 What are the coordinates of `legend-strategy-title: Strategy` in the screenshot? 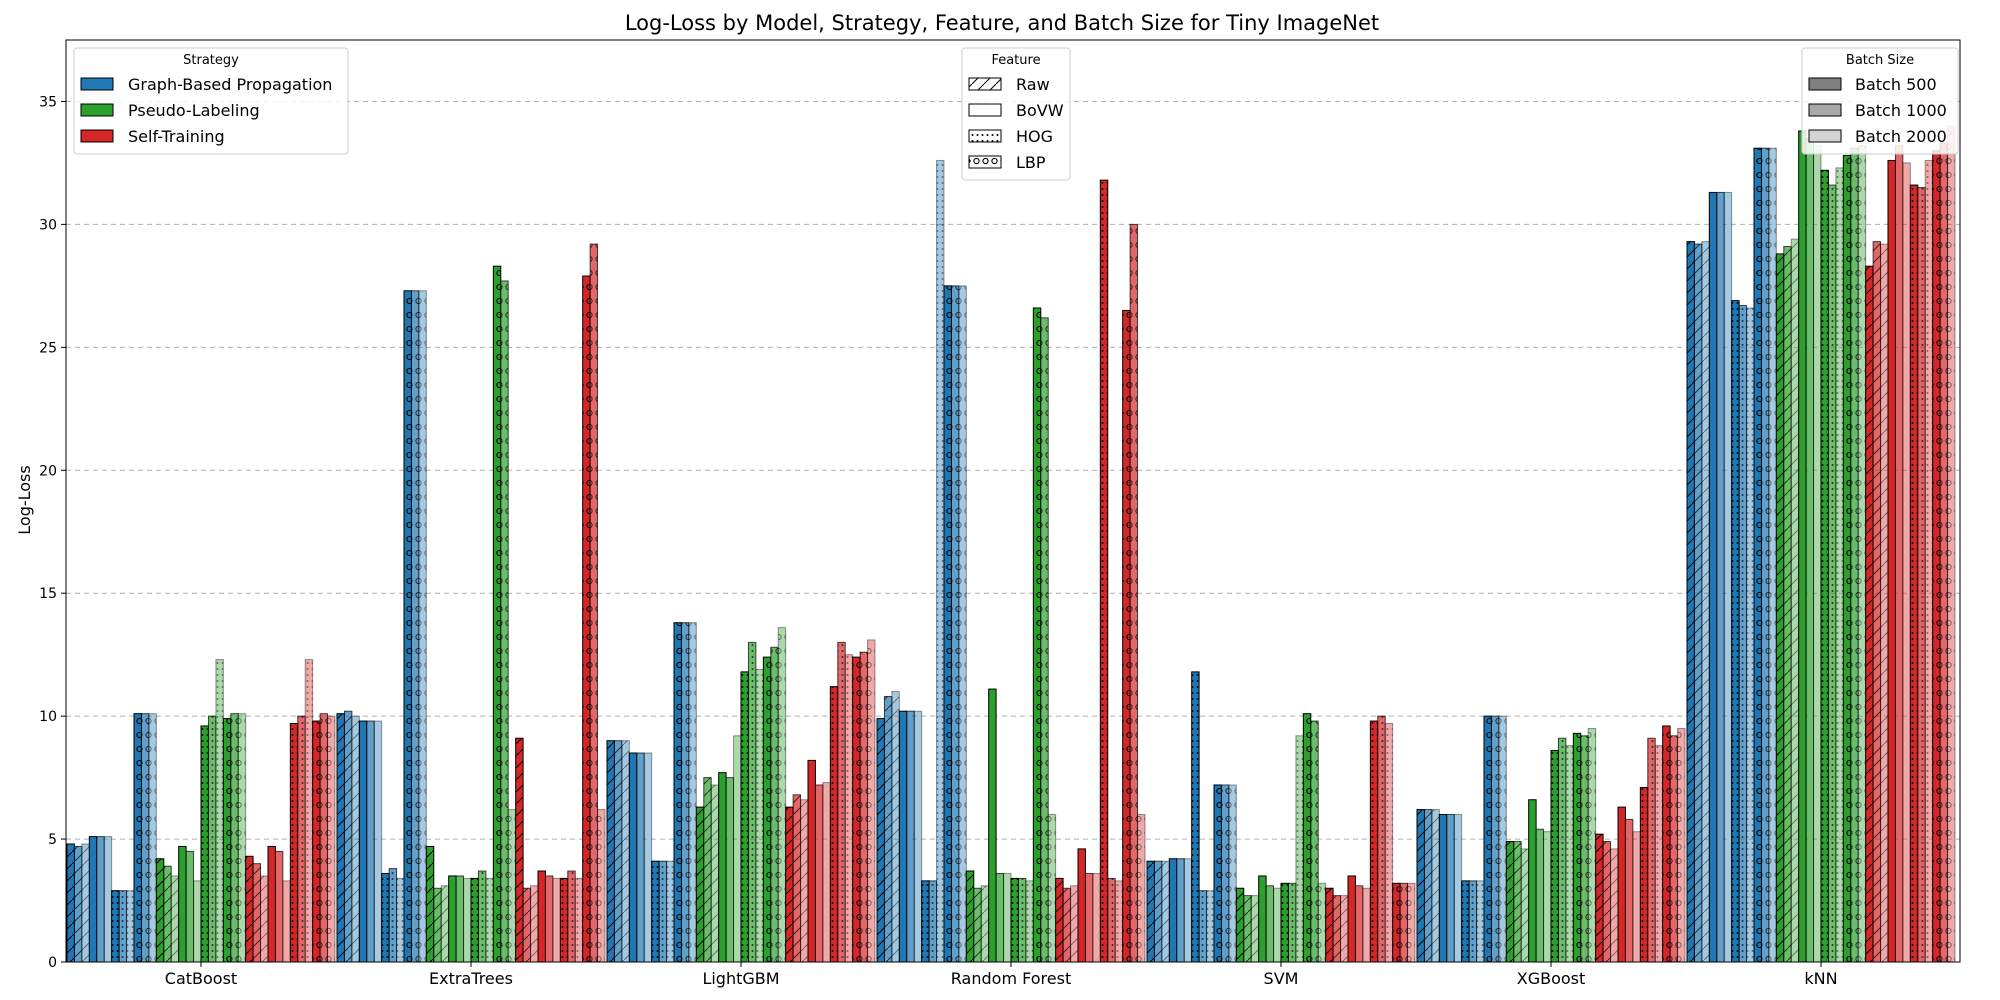 It's located at (211, 60).